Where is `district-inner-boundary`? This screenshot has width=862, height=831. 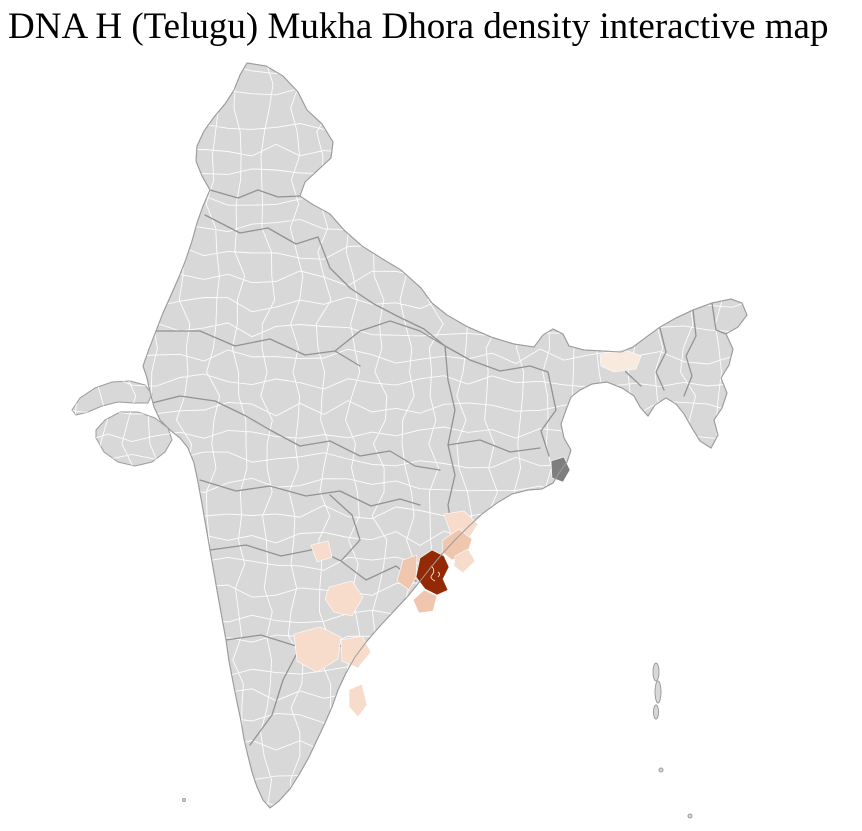 district-inner-boundary is located at coordinates (435, 573).